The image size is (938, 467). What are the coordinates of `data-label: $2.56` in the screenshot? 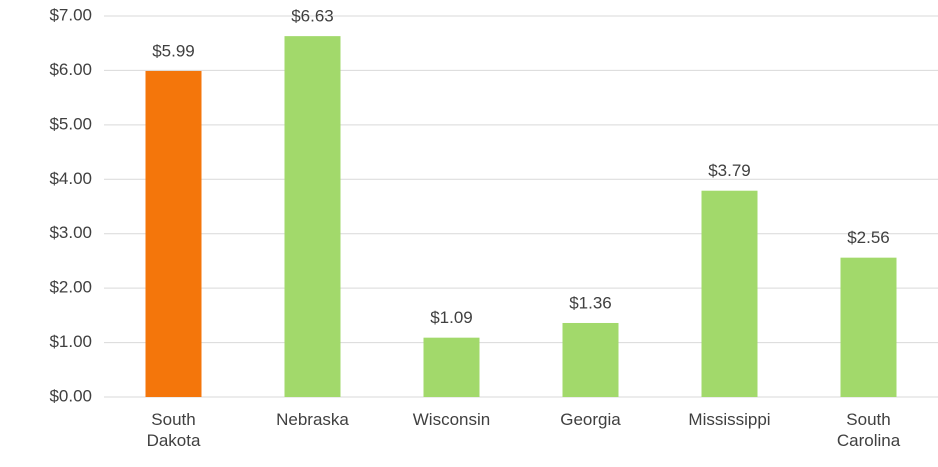 It's located at (868, 237).